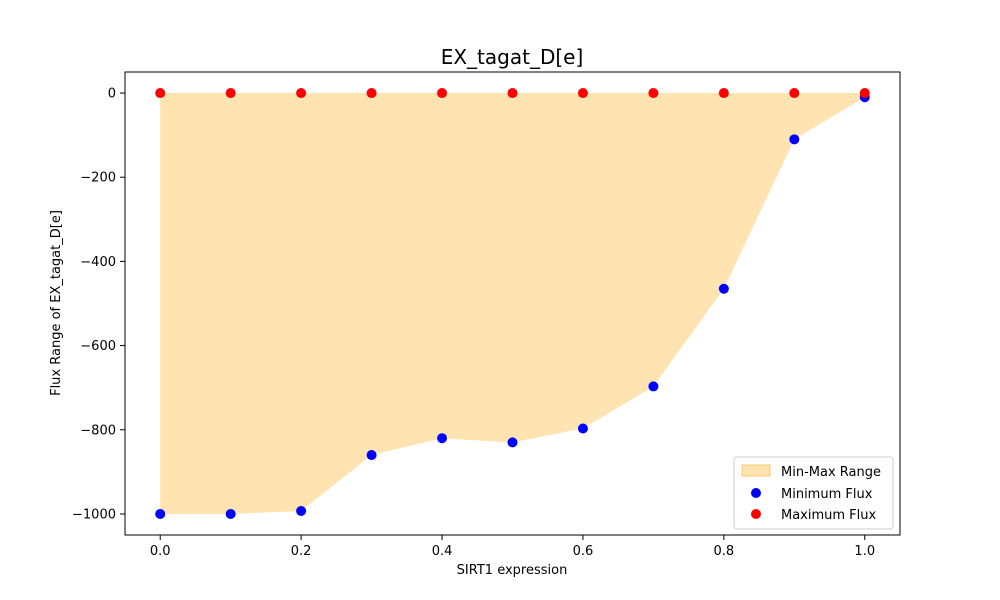 Image resolution: width=1000 pixels, height=600 pixels. I want to click on y-axis-label: Flux Range of EX_tagat_D[e], so click(56, 303).